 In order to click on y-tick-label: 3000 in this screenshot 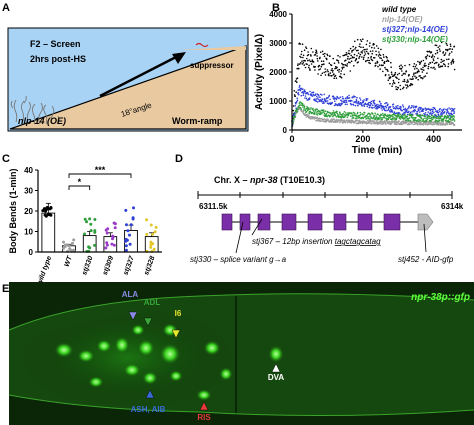, I will do `click(278, 43)`.